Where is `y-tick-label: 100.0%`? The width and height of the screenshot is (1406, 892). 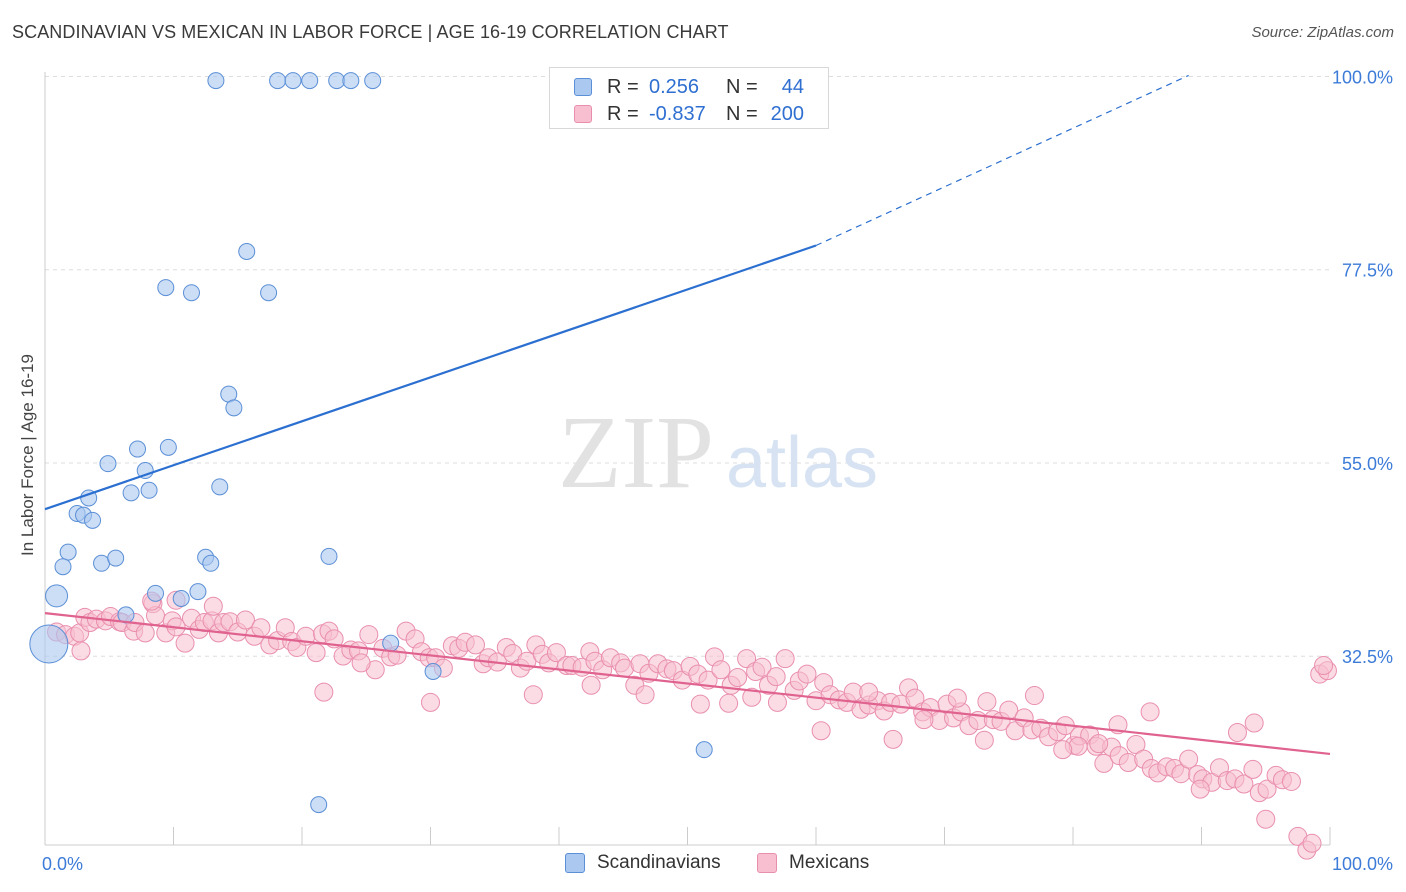
y-tick-label: 100.0% is located at coordinates (1362, 77).